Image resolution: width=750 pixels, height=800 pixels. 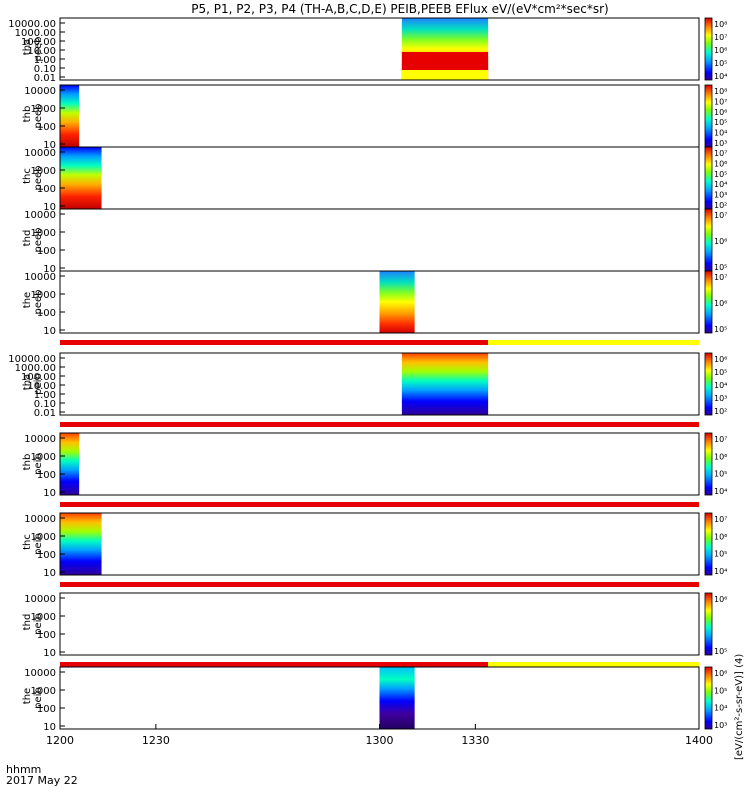 I want to click on x-tick-label: 1300, so click(x=380, y=740).